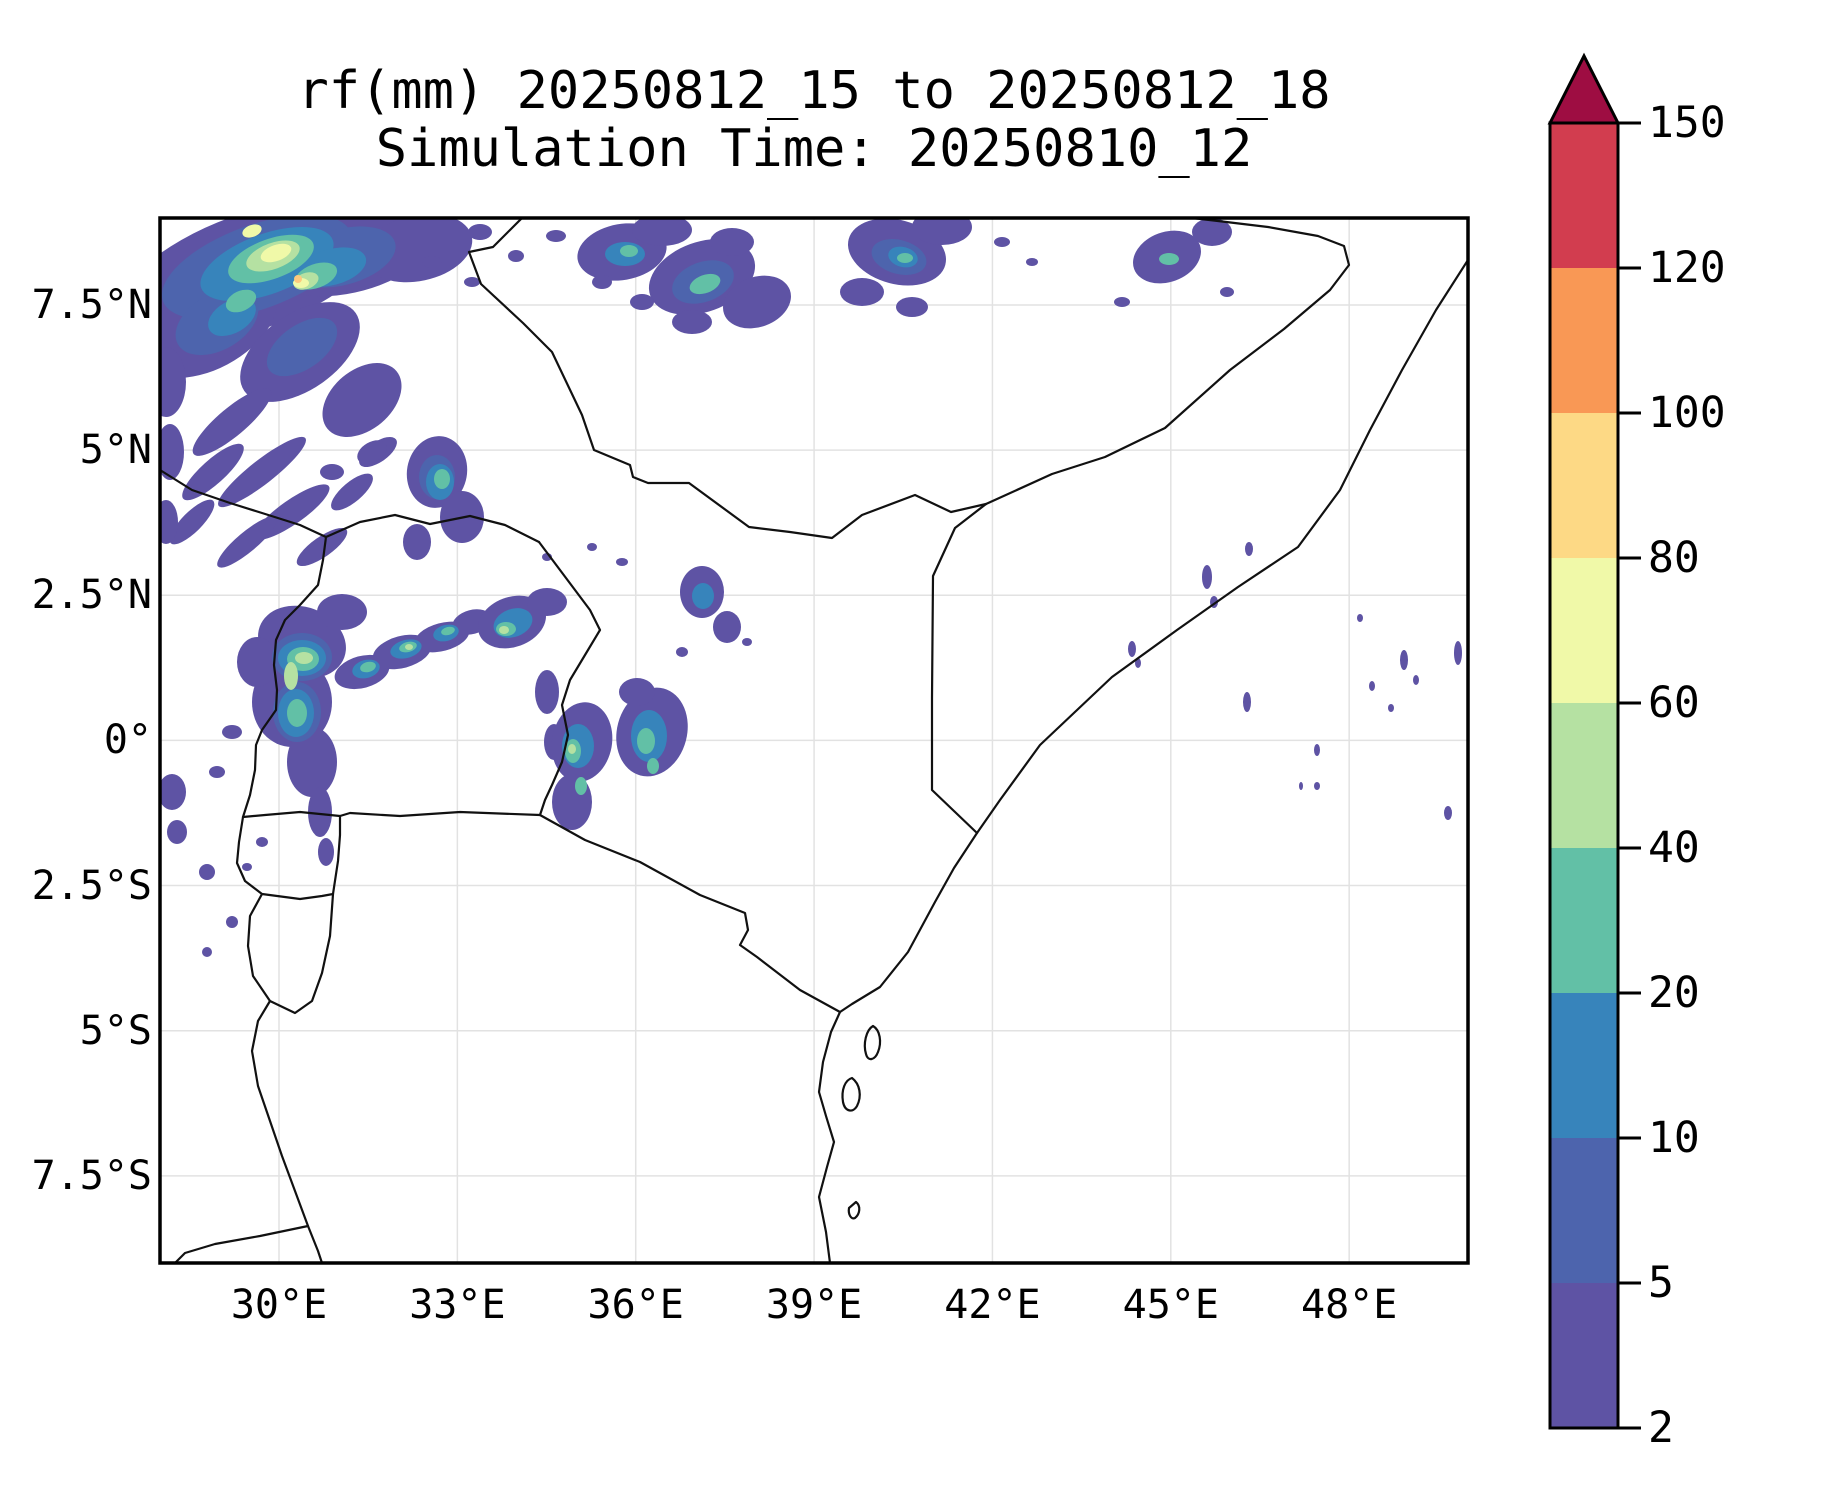  I want to click on border-kenya-somalia, so click(959, 668).